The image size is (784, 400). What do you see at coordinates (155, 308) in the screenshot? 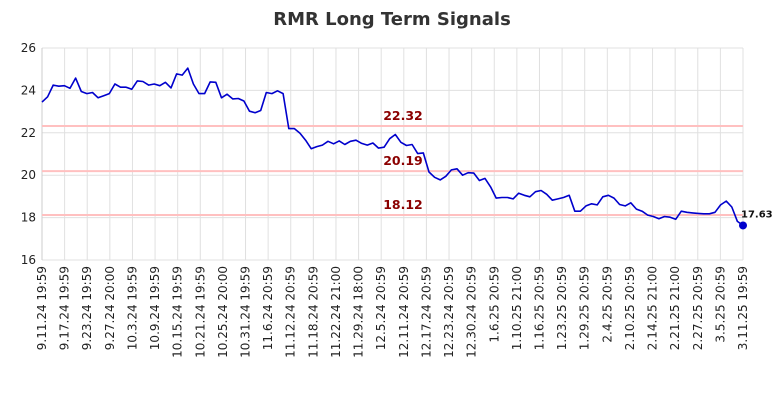
I see `x-tick-label: 10.9.24 19:59` at bounding box center [155, 308].